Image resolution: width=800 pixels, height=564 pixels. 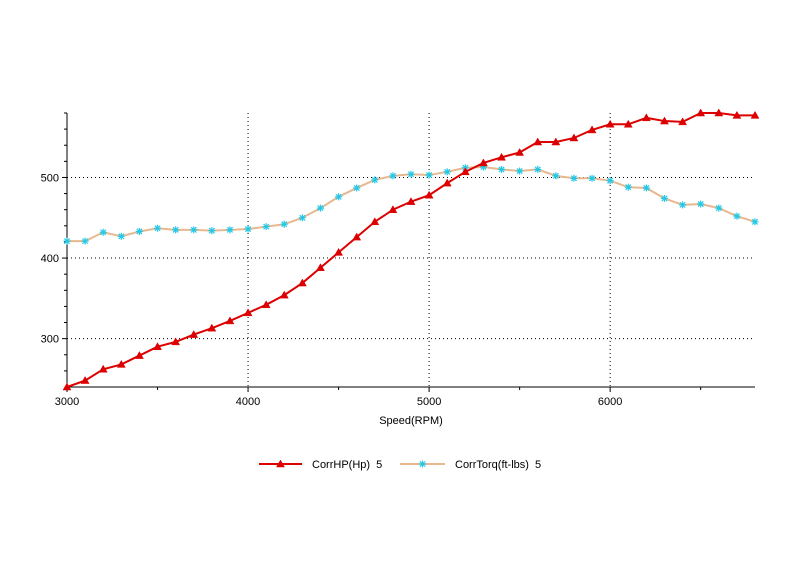 What do you see at coordinates (248, 402) in the screenshot?
I see `x-tick-label: 4000` at bounding box center [248, 402].